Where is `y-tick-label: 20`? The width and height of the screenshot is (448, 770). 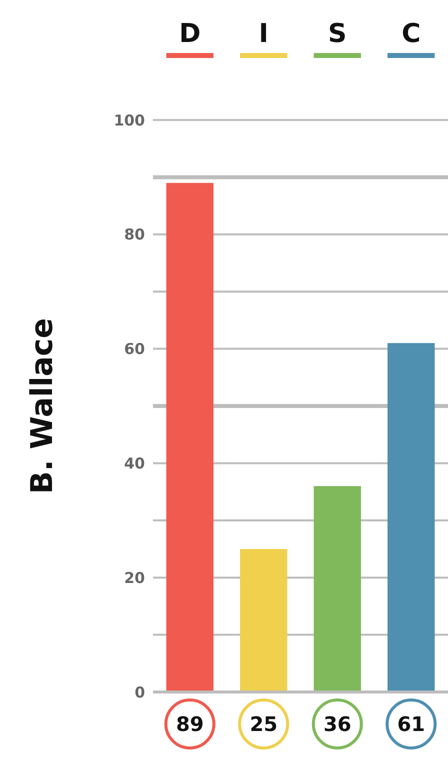 y-tick-label: 20 is located at coordinates (134, 577).